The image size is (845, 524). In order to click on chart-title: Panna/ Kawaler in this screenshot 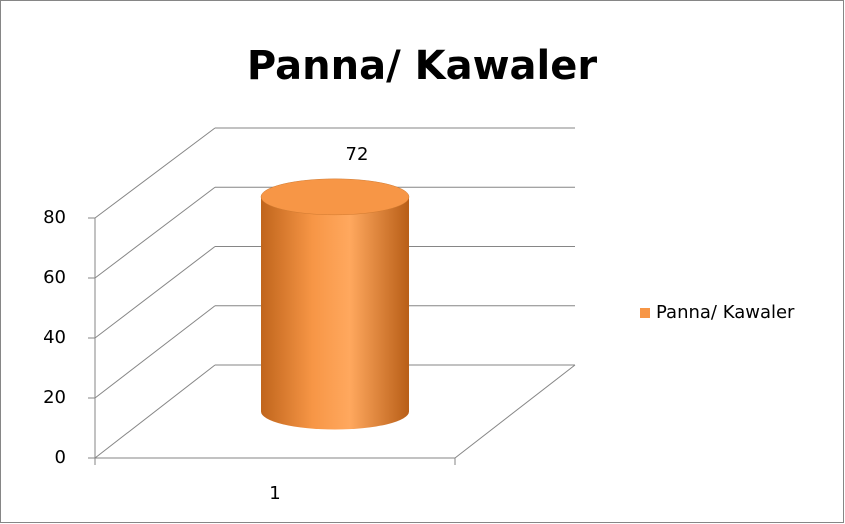, I will do `click(422, 66)`.